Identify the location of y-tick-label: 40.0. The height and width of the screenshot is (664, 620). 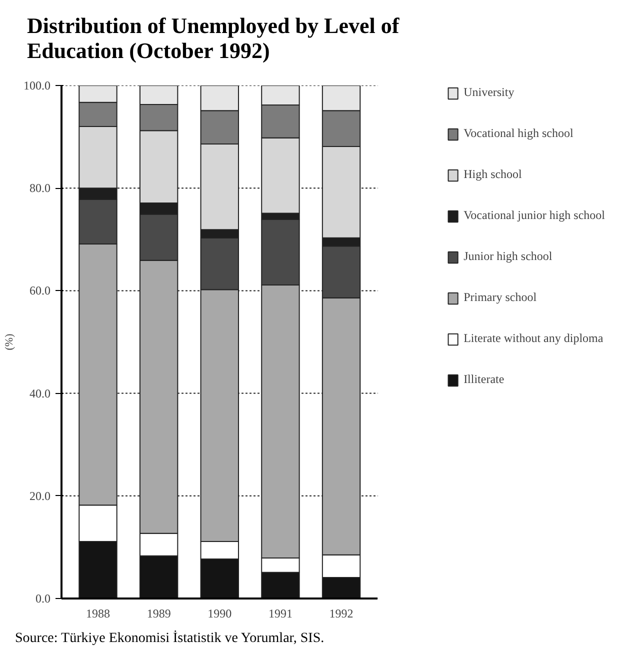
(40, 393).